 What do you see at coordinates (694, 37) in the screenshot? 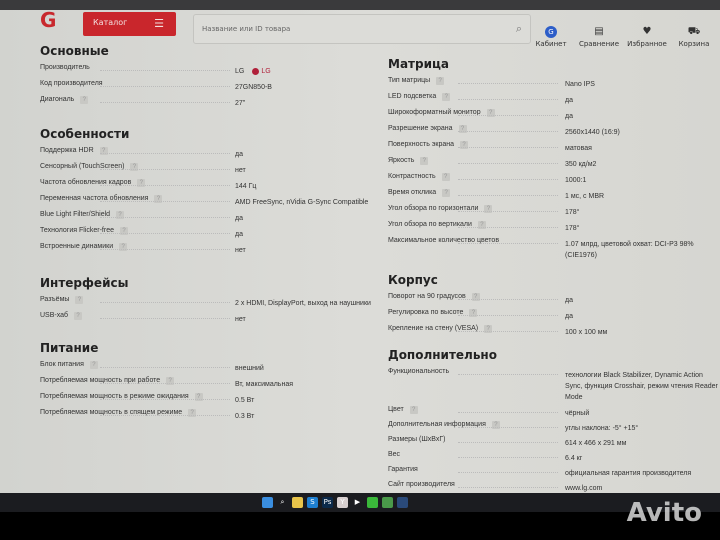
I see `nav-cart: ⛟ Корзина` at bounding box center [694, 37].